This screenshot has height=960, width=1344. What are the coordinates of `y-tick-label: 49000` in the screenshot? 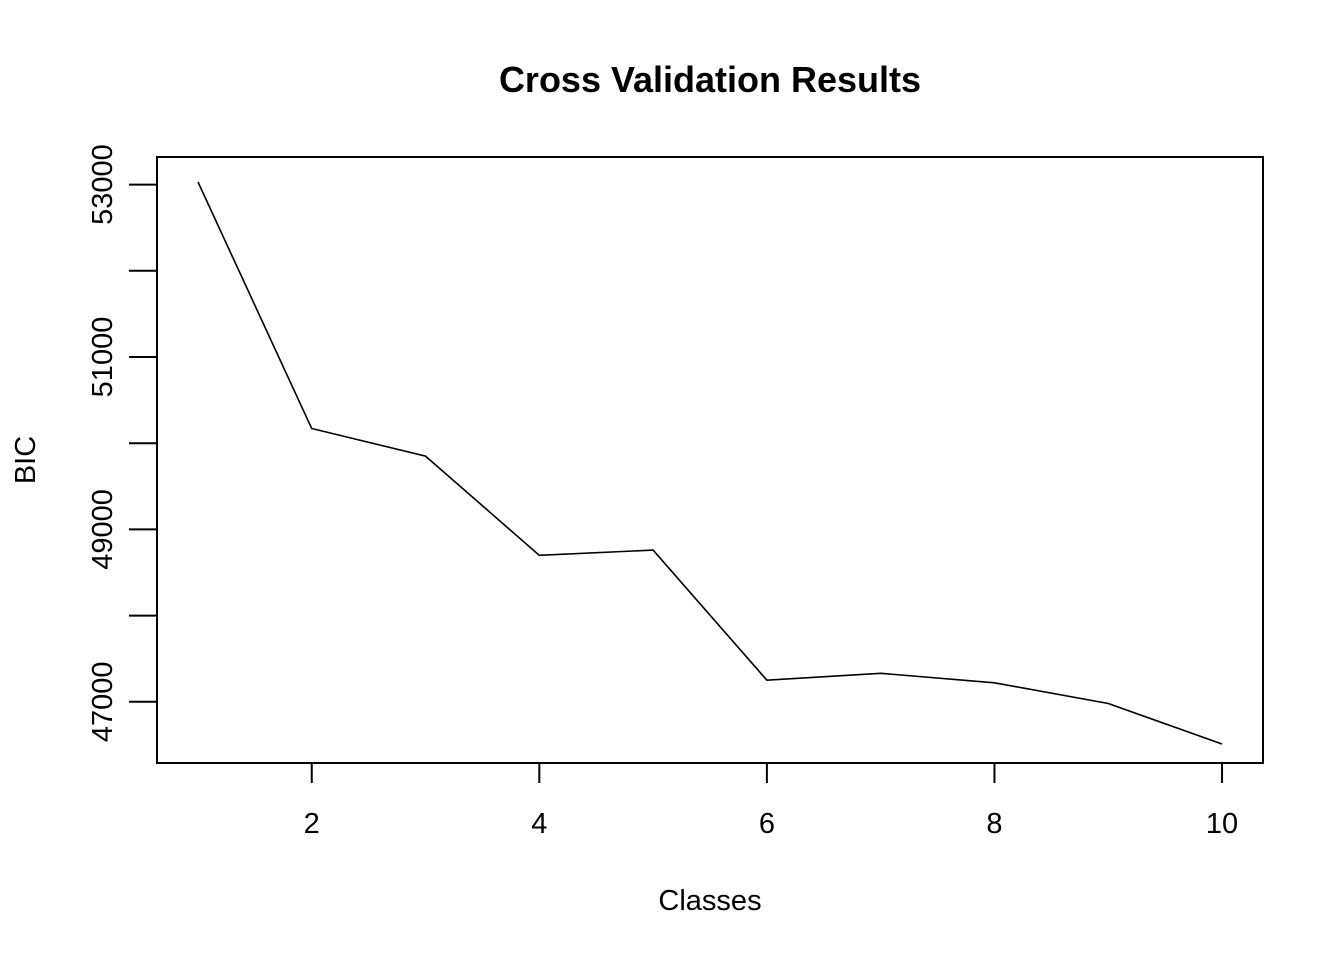 It's located at (103, 529).